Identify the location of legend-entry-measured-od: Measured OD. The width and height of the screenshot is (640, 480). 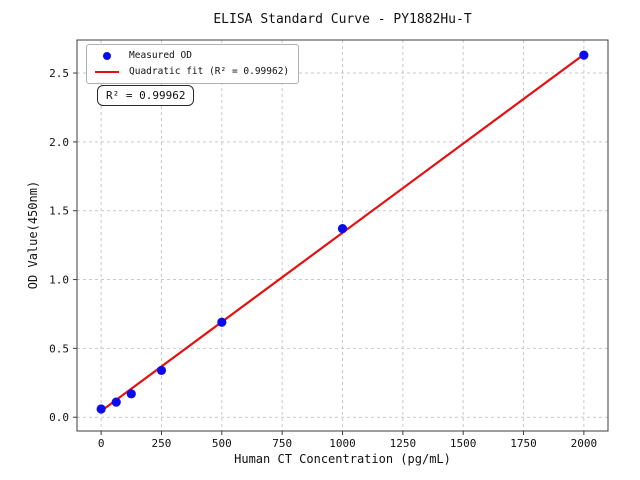
(190, 56).